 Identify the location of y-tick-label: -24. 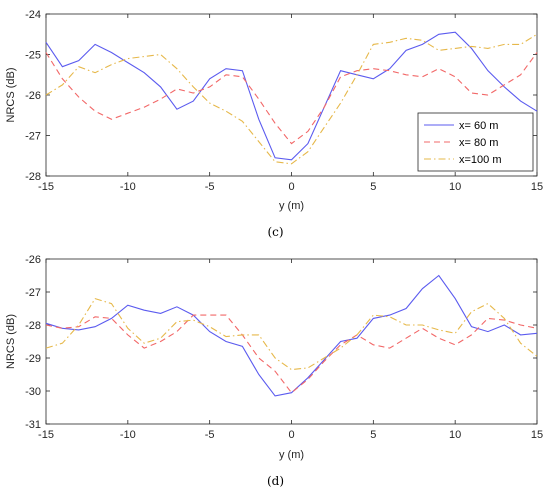
(33, 15).